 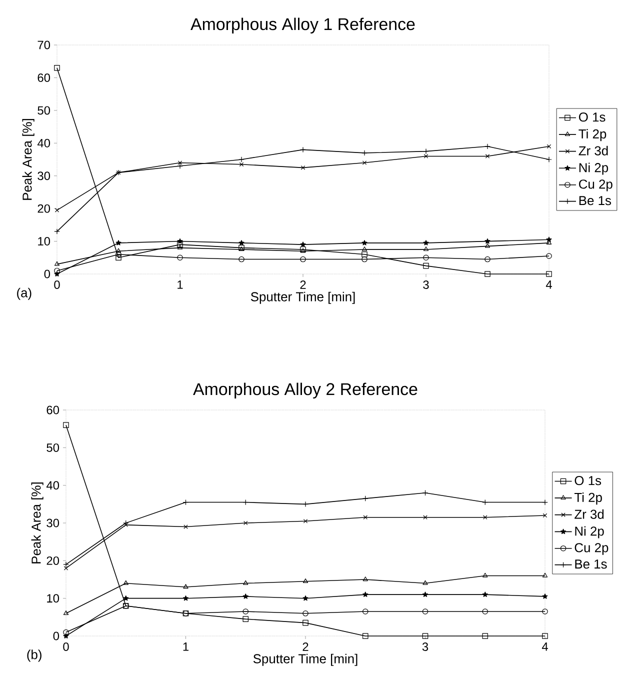 What do you see at coordinates (66, 646) in the screenshot?
I see `x-tick-label: 0` at bounding box center [66, 646].